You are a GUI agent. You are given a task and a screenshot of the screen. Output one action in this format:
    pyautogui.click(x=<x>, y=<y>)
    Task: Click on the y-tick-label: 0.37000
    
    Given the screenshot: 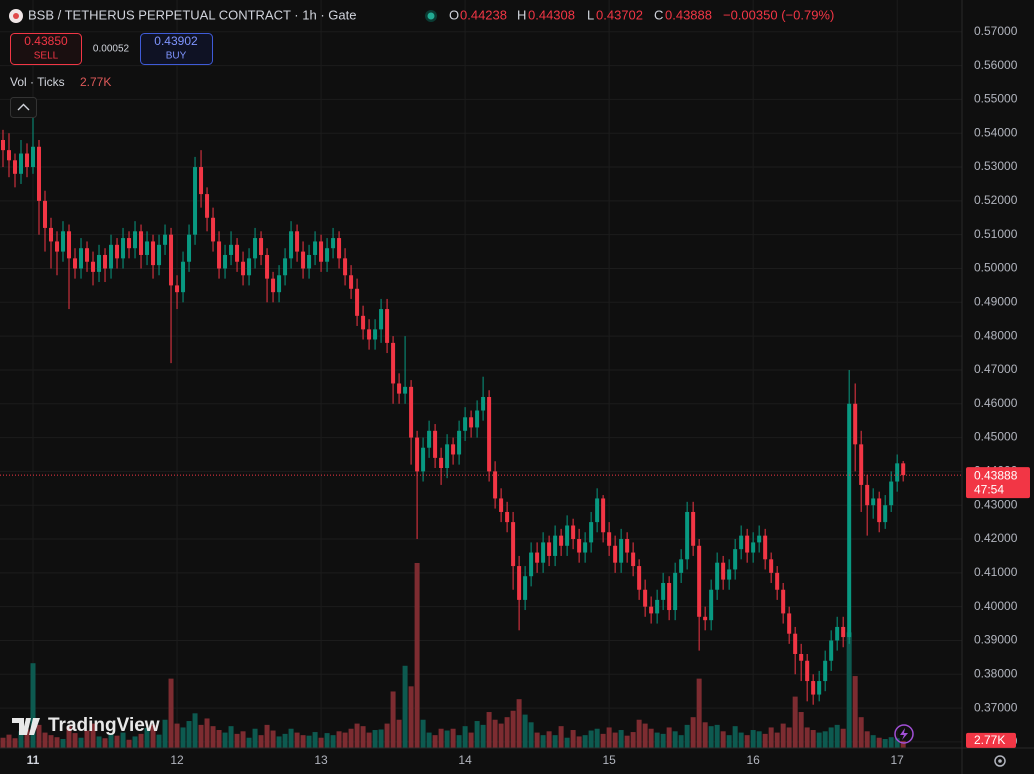 What is the action you would take?
    pyautogui.click(x=996, y=707)
    